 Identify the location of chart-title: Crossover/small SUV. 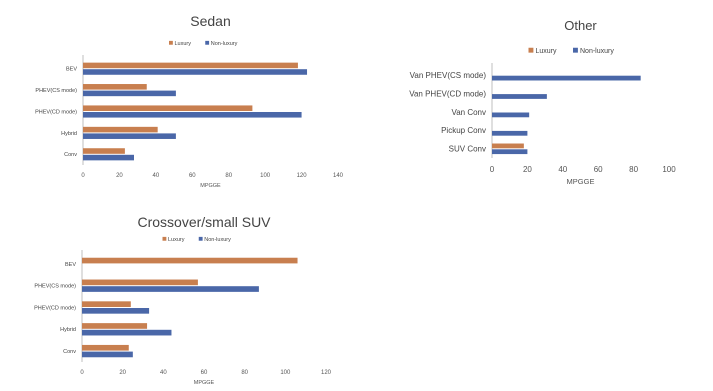
(204, 222).